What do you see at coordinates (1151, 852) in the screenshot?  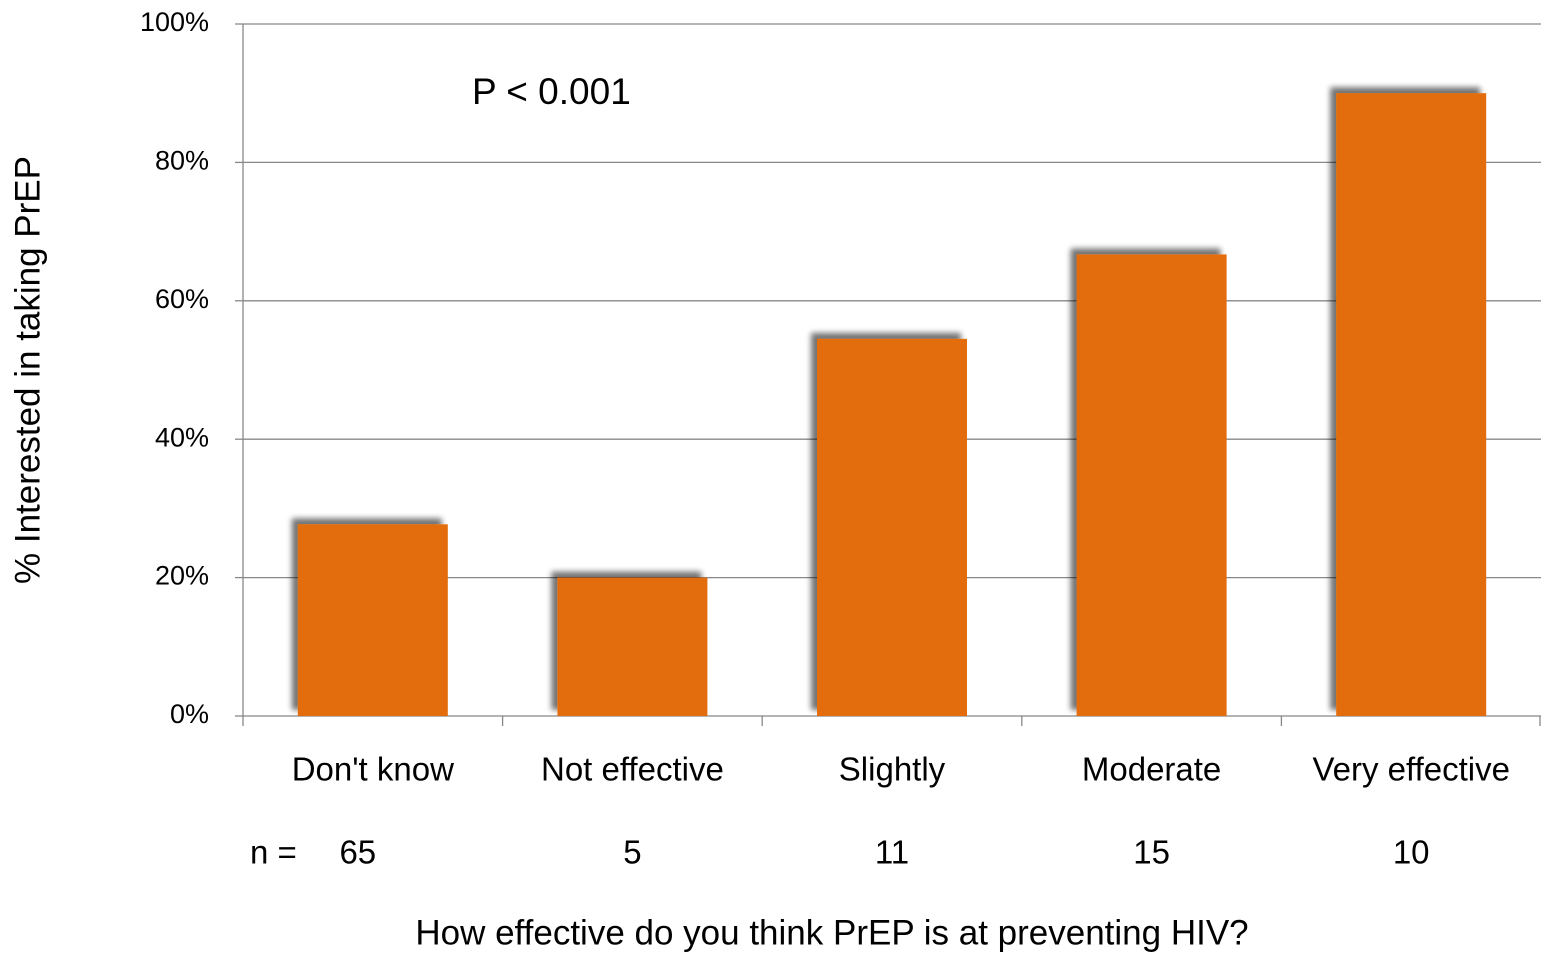 I see `n-value: 15` at bounding box center [1151, 852].